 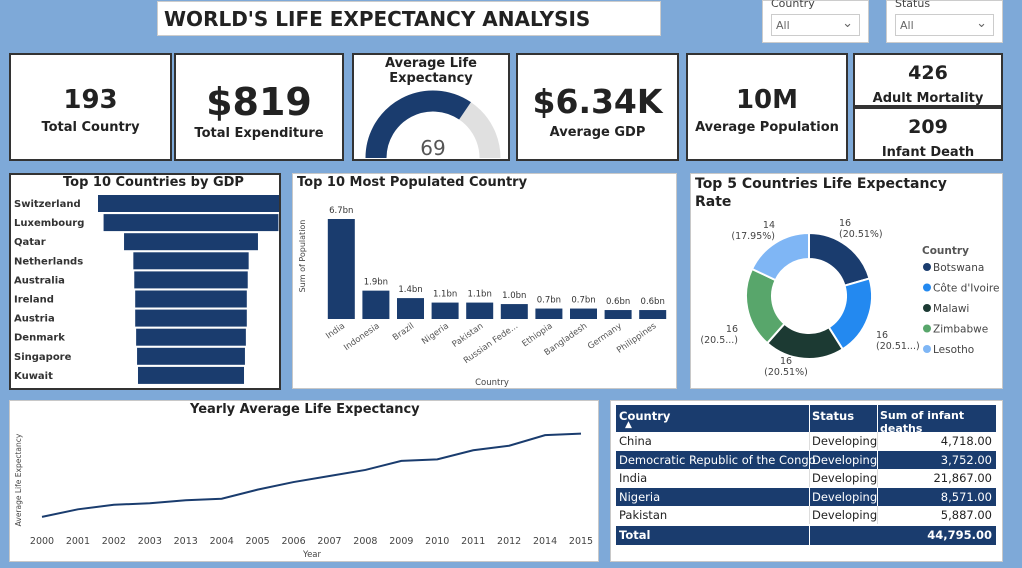 What do you see at coordinates (401, 541) in the screenshot?
I see `year-tick-label: 2009` at bounding box center [401, 541].